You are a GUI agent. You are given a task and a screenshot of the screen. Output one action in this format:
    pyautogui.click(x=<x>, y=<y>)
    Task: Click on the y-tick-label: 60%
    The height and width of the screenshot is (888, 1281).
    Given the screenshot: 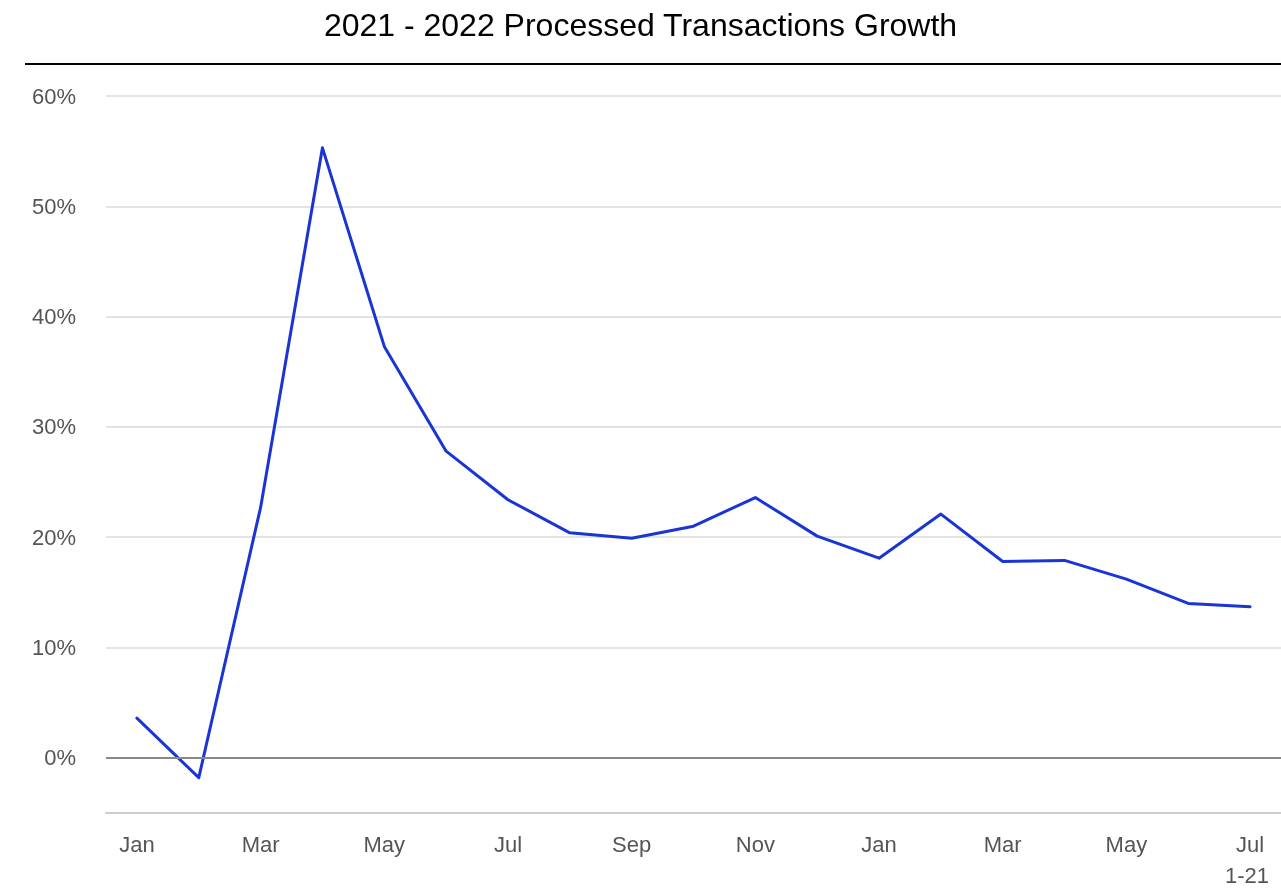 What is the action you would take?
    pyautogui.click(x=53, y=96)
    